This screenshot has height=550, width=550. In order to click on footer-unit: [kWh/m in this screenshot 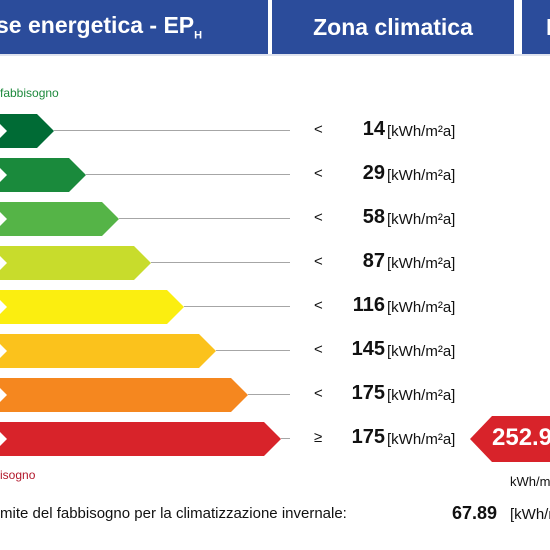, I will do `click(530, 514)`.